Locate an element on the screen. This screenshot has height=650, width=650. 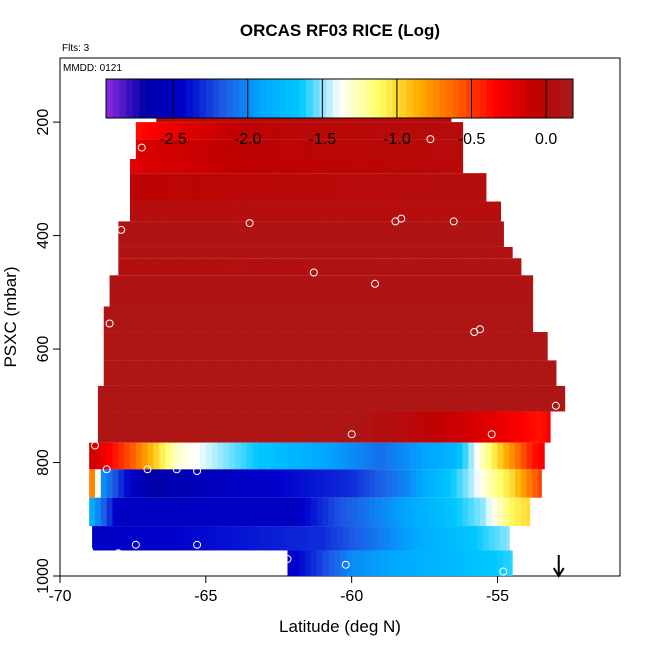
colorbar-frame is located at coordinates (339, 98).